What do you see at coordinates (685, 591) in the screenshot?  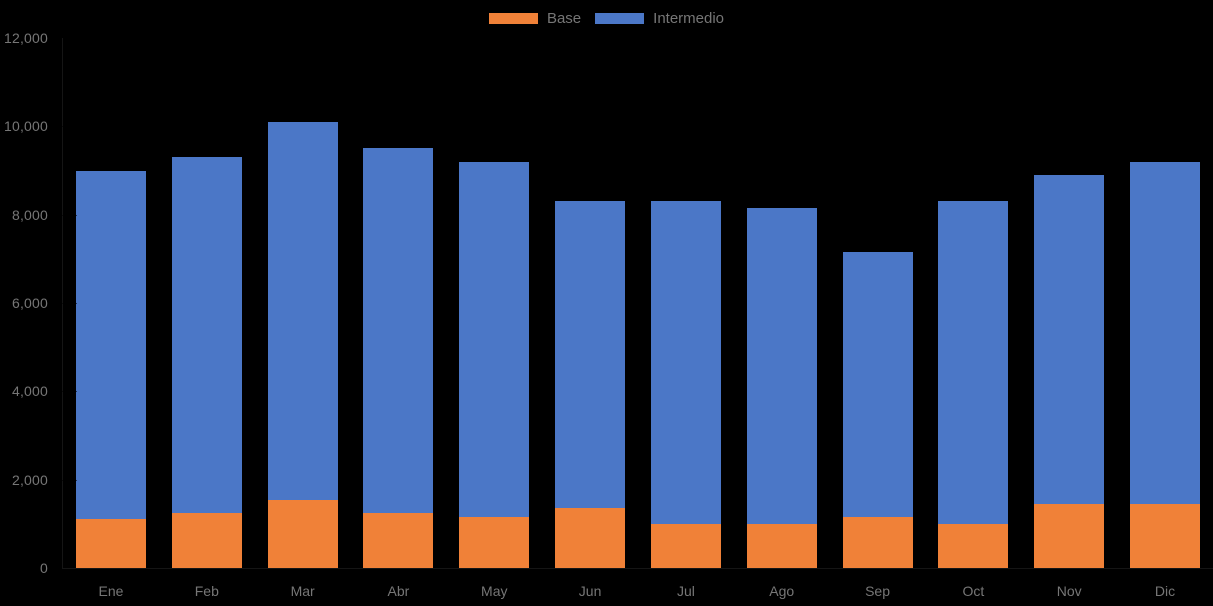 I see `x-tick-label-jul: Jul` at bounding box center [685, 591].